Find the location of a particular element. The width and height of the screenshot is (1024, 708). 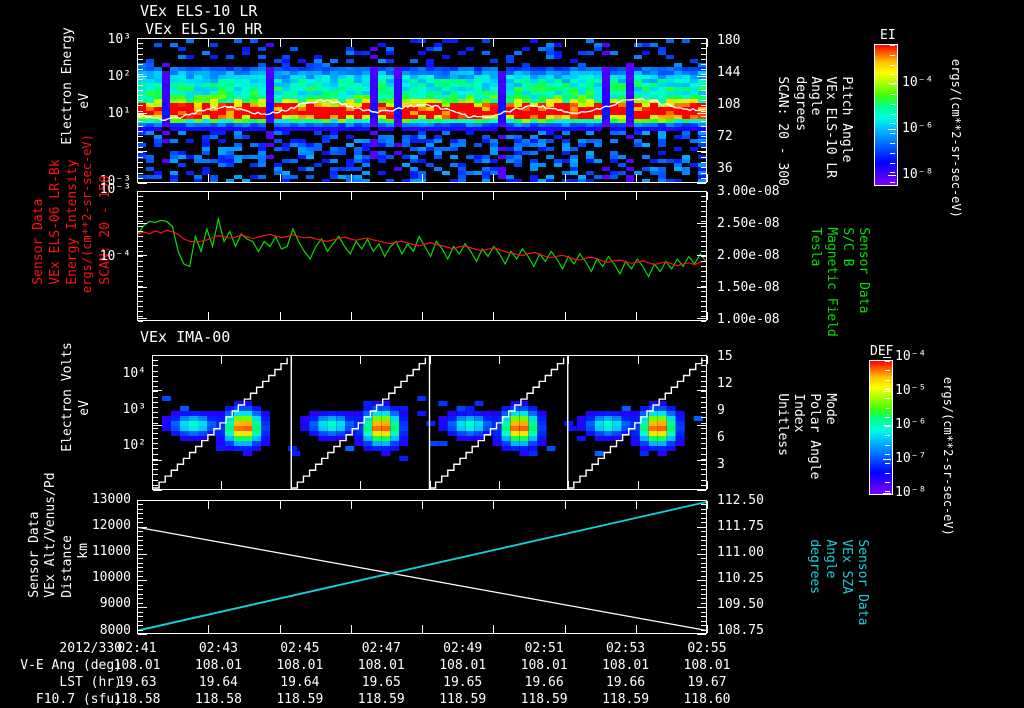

colorbar-tick is located at coordinates (887, 493).